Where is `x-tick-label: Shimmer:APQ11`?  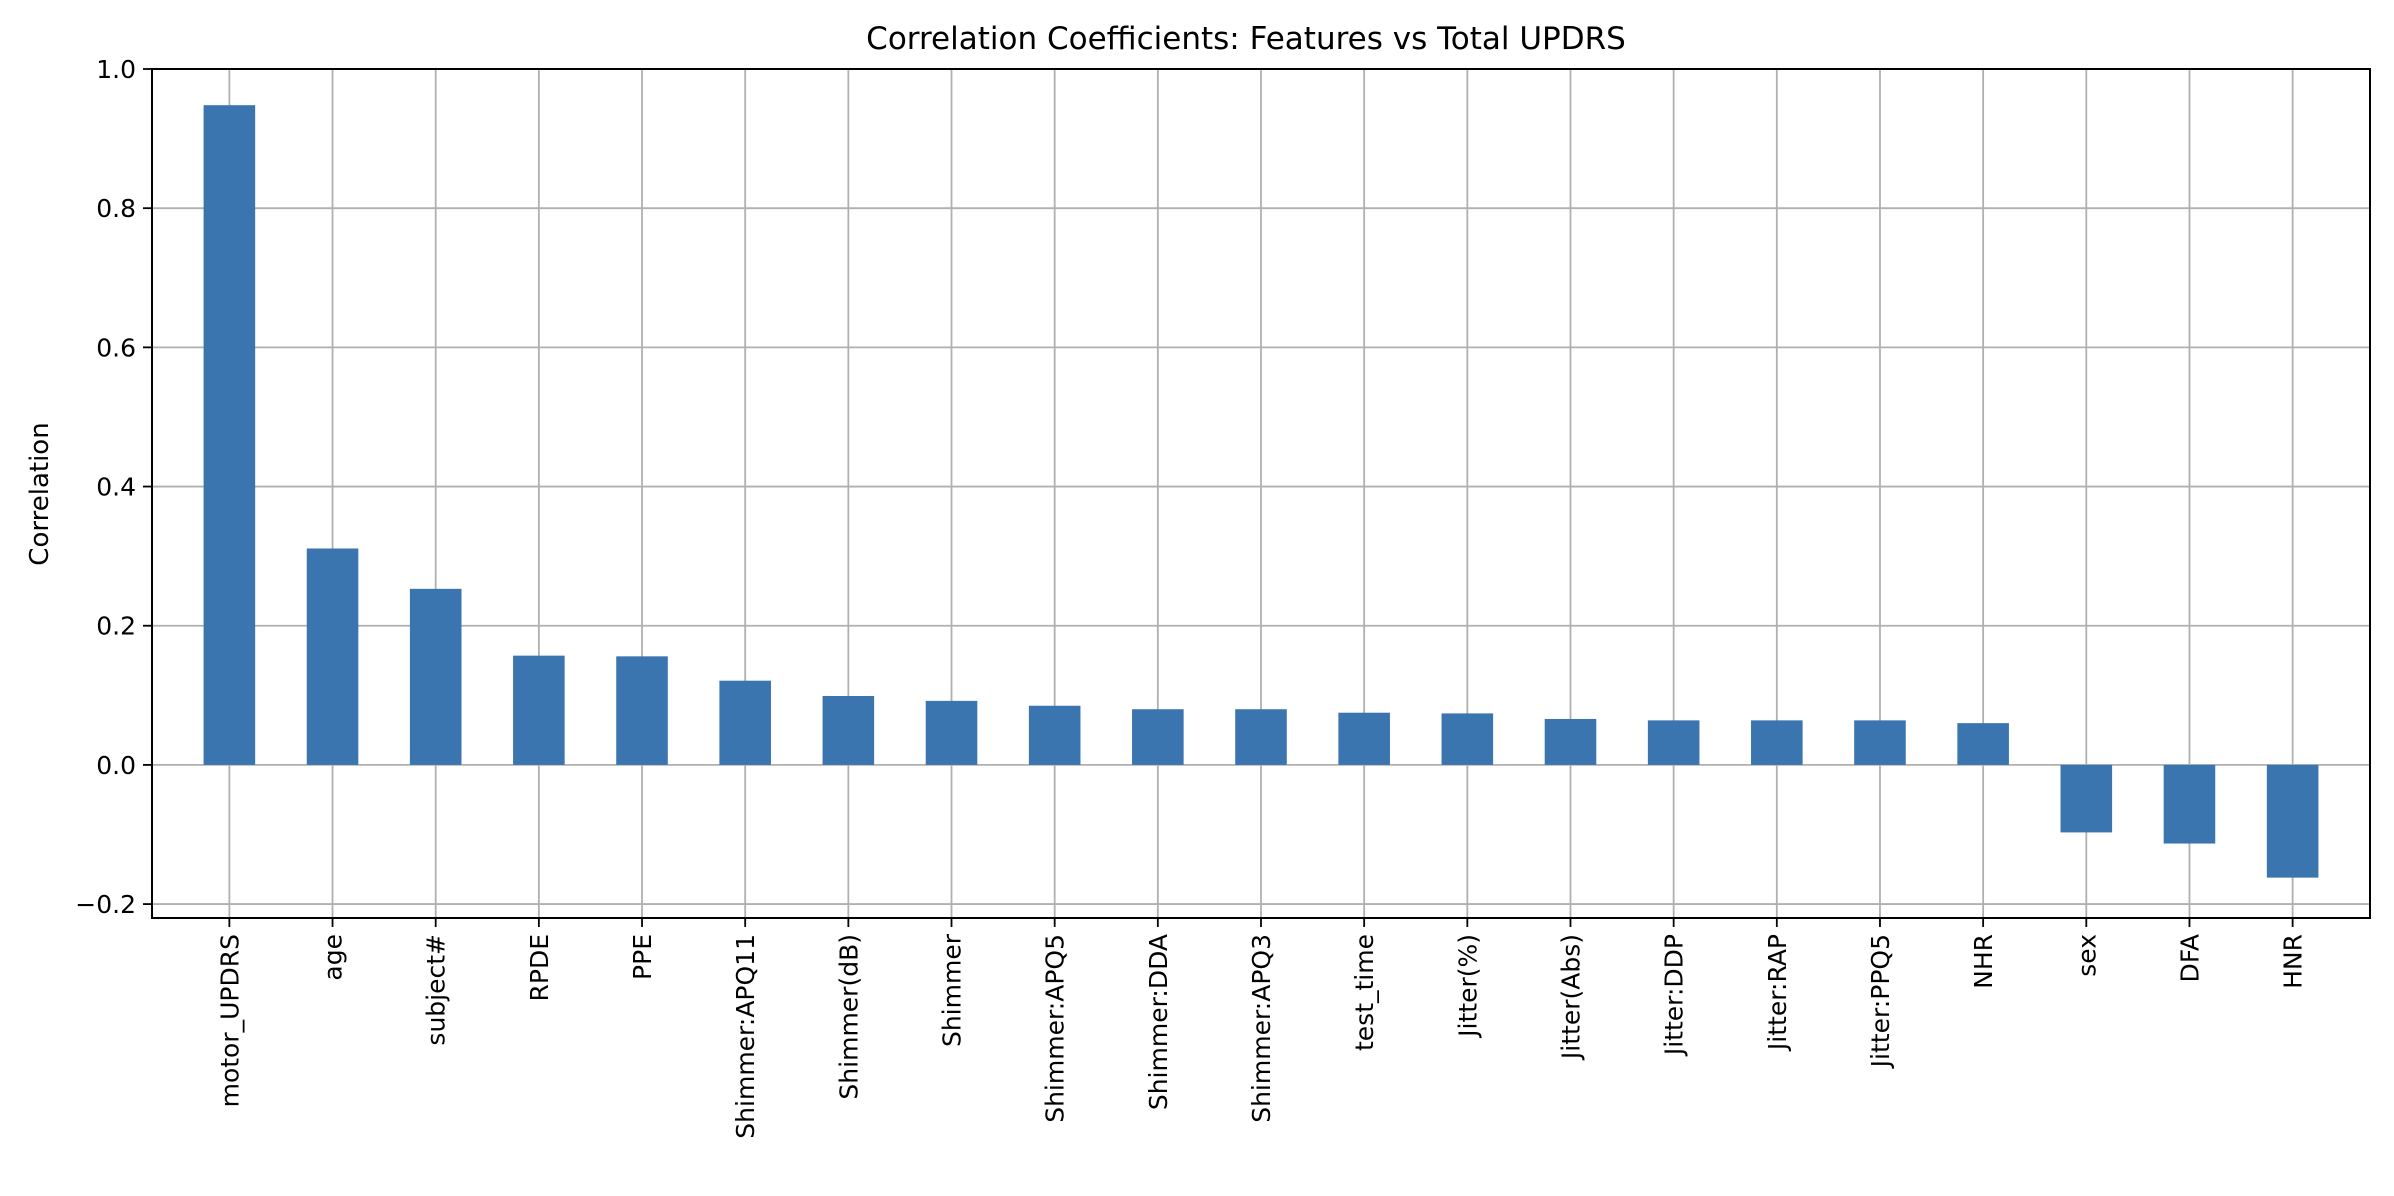
x-tick-label: Shimmer:APQ11 is located at coordinates (745, 1036).